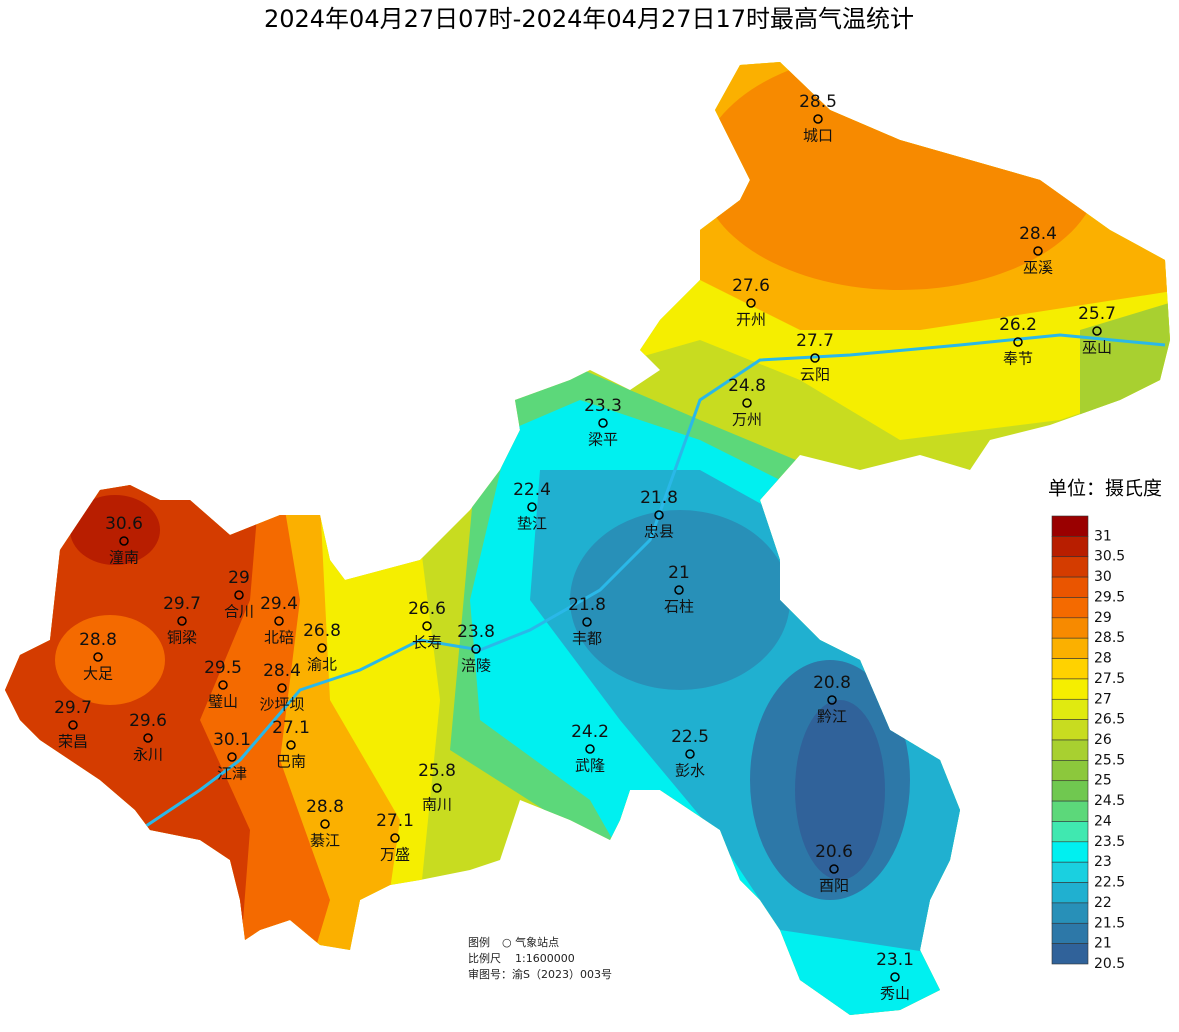 Image resolution: width=1179 pixels, height=1032 pixels. I want to click on station-name: 秀山, so click(895, 994).